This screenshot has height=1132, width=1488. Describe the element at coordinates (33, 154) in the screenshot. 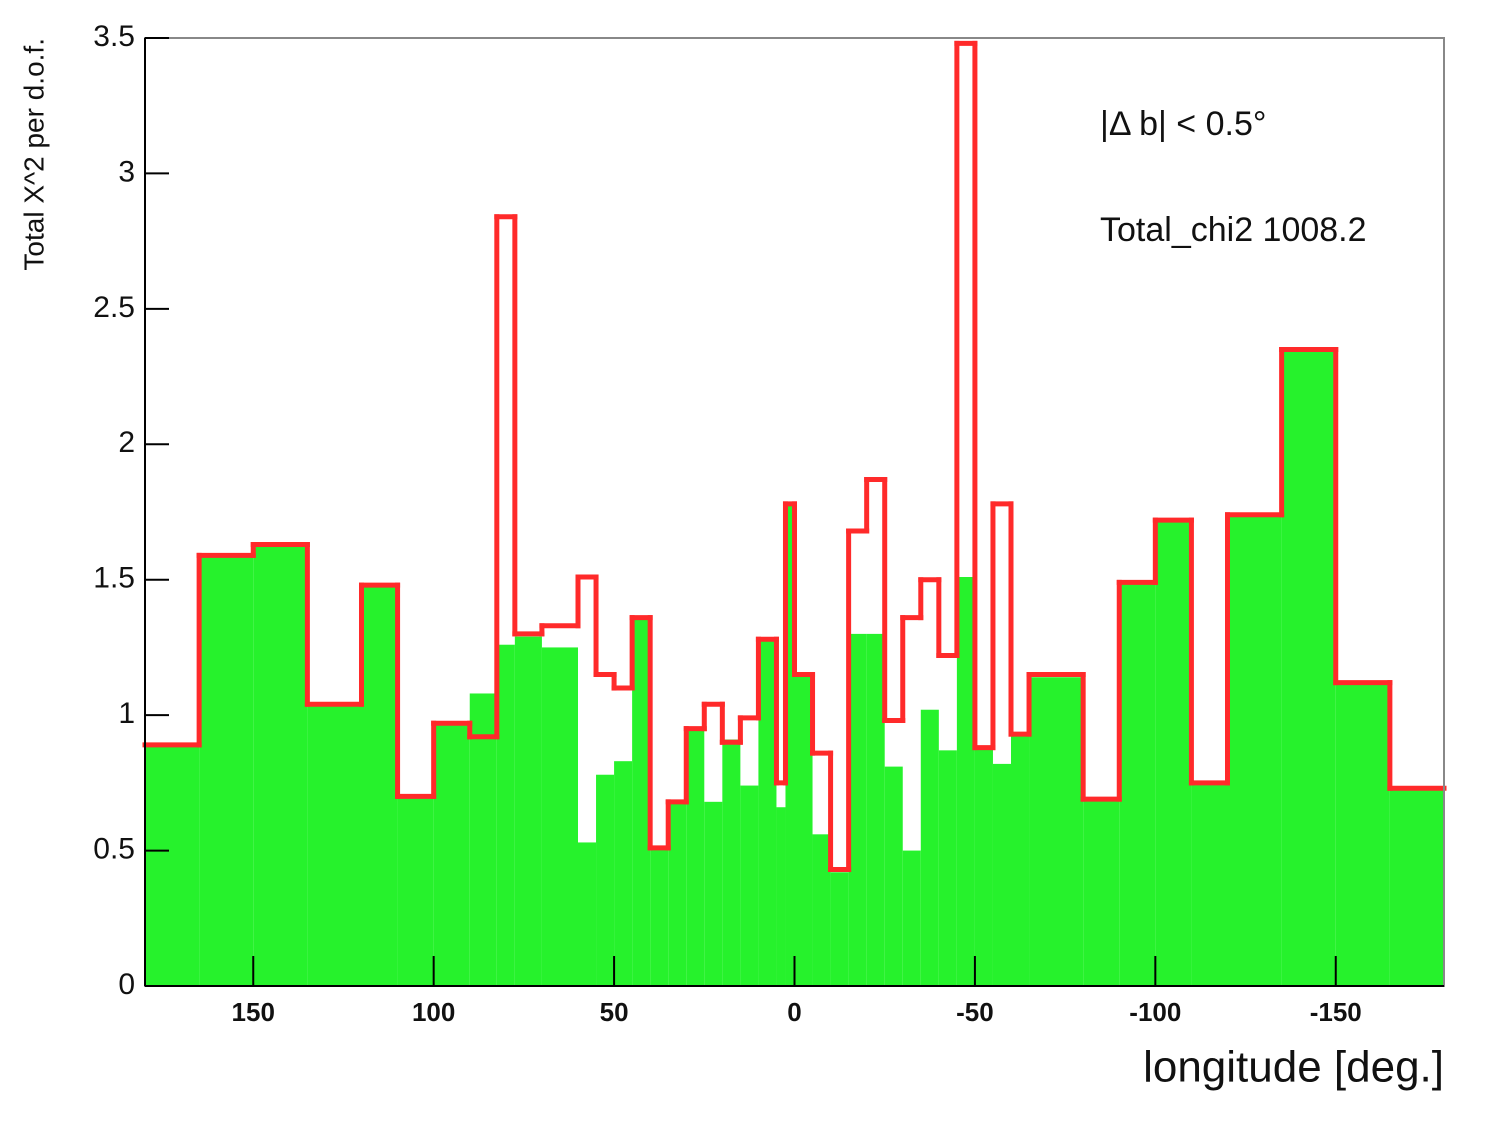

I see `y-axis-title: Total X^2 per d.o.f.` at that location.